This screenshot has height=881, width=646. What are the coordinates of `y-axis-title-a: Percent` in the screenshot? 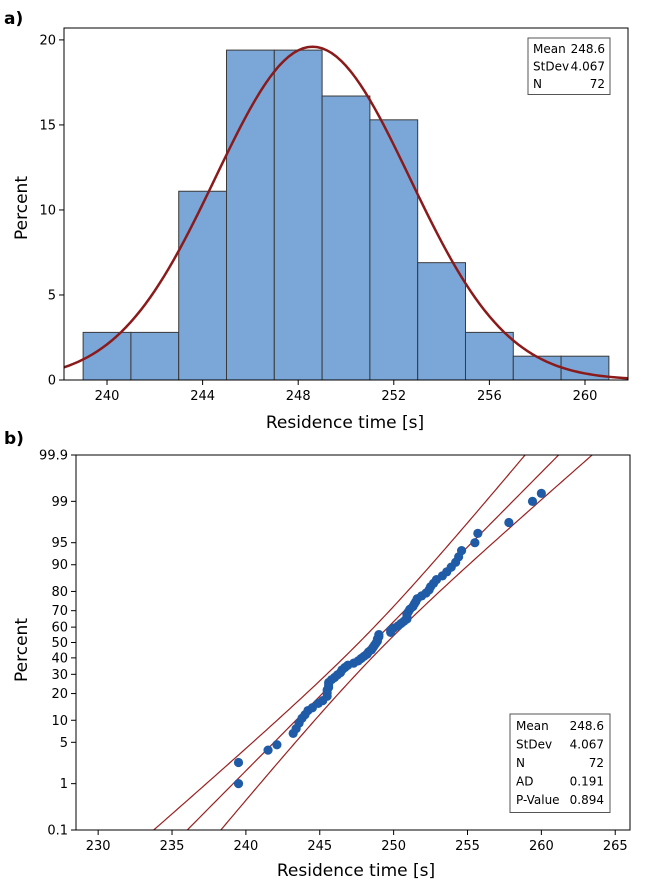 It's located at (22, 208).